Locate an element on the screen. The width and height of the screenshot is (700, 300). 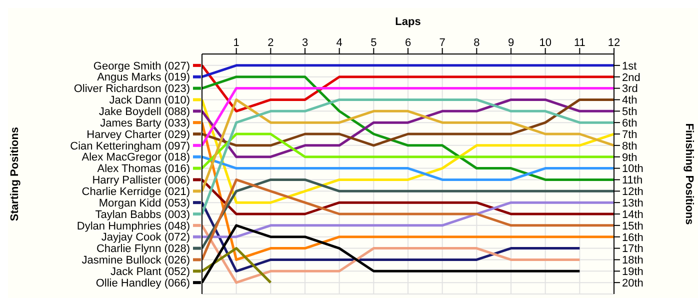
legend-label: Dylan Humphries (048) is located at coordinates (133, 226).